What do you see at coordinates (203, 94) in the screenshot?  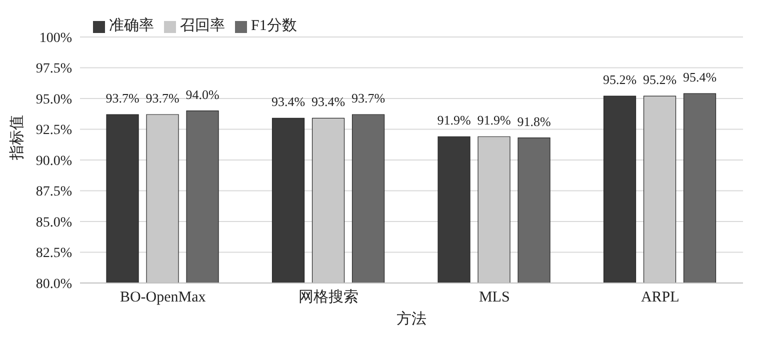 I see `data-label: 94.0%` at bounding box center [203, 94].